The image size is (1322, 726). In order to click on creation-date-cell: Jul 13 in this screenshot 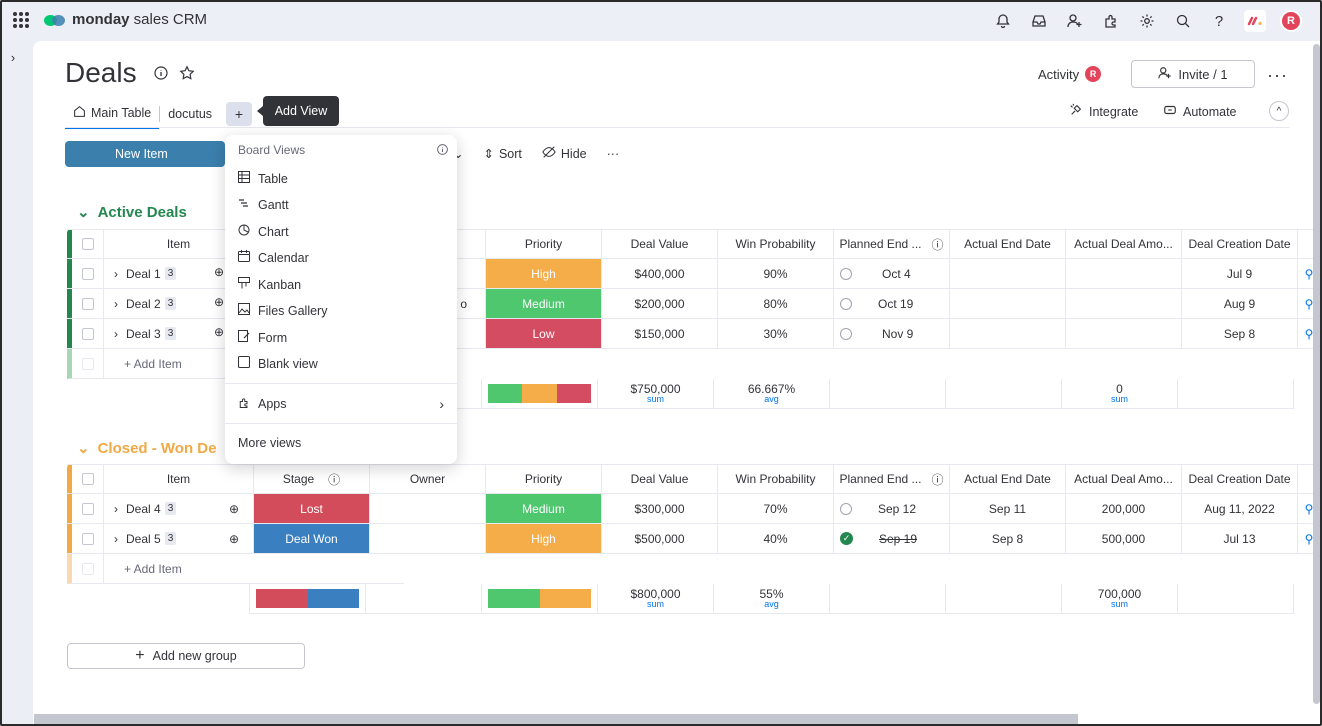, I will do `click(1240, 538)`.